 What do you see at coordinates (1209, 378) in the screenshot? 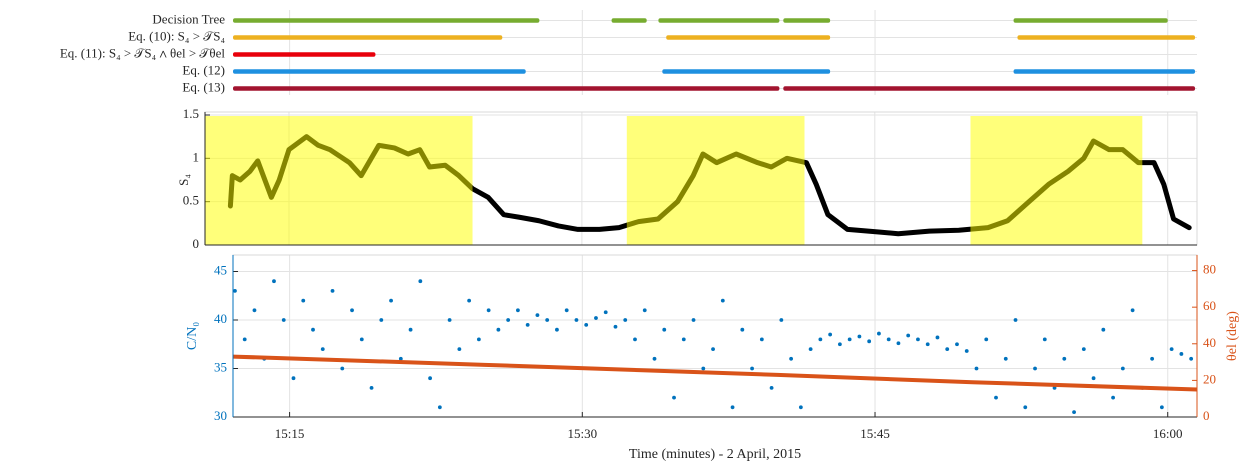
I see `y2-tick-label: 20` at bounding box center [1209, 378].